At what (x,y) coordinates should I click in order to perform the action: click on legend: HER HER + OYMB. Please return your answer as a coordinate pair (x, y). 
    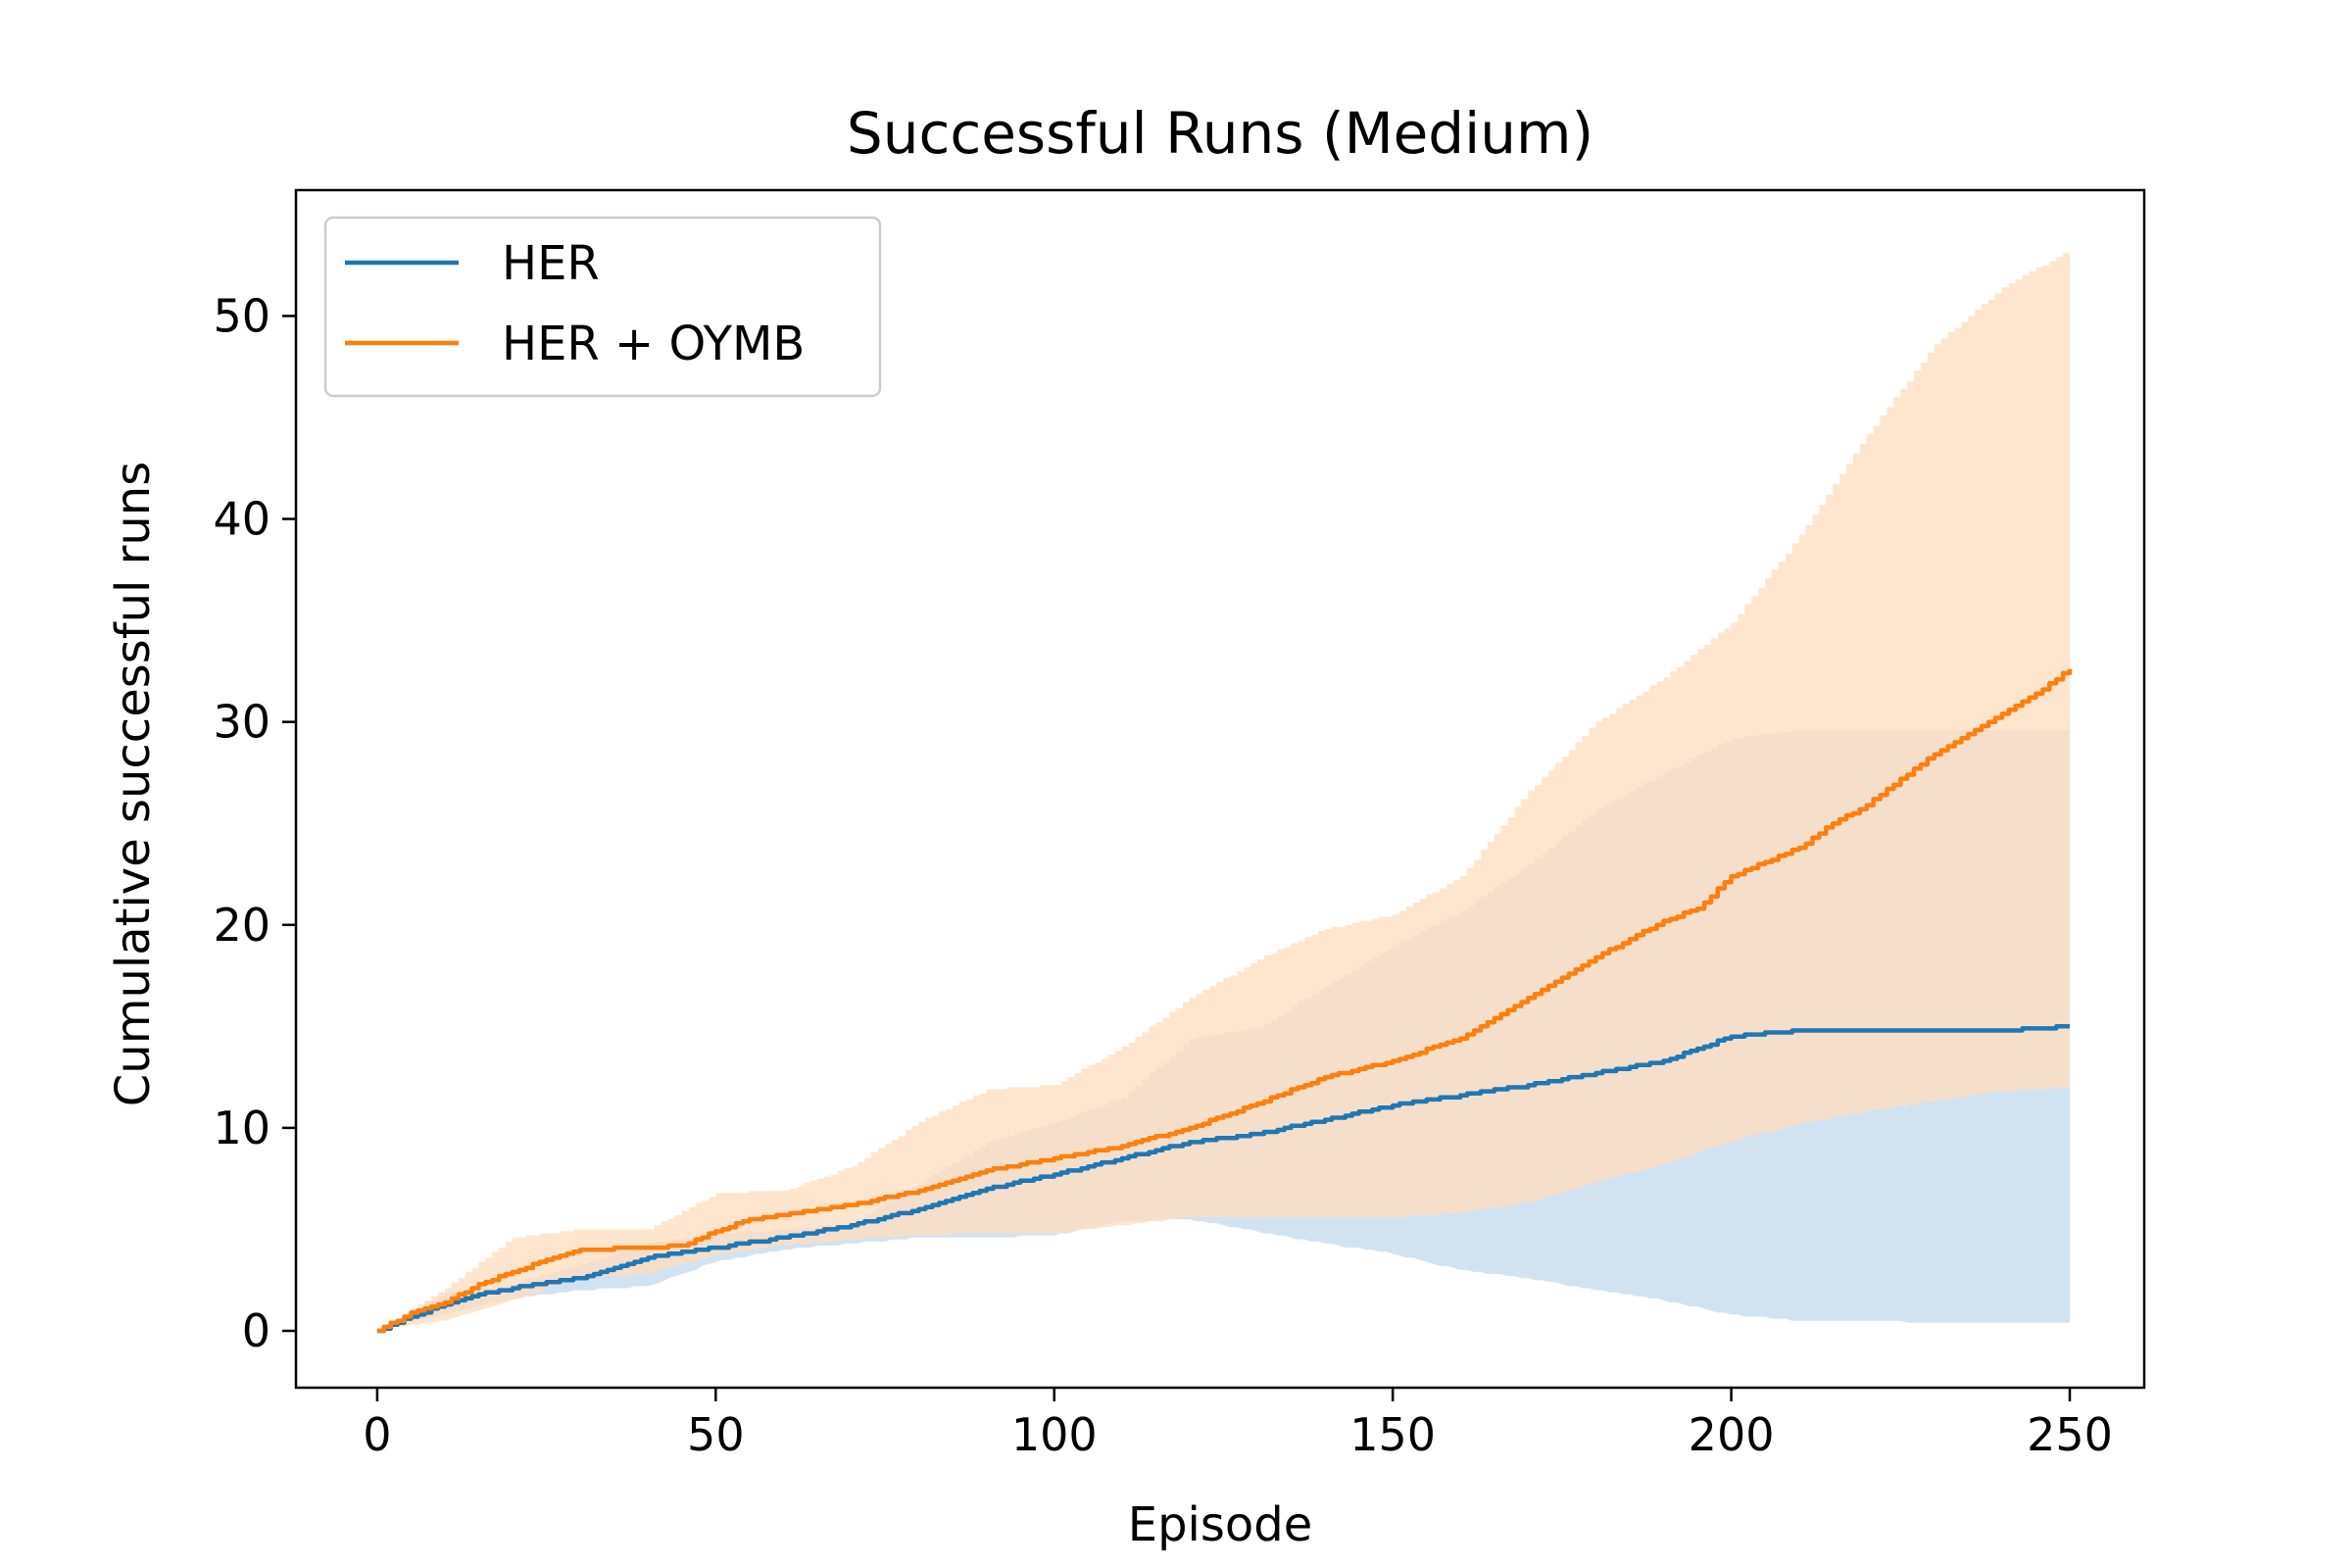
    Looking at the image, I should click on (602, 307).